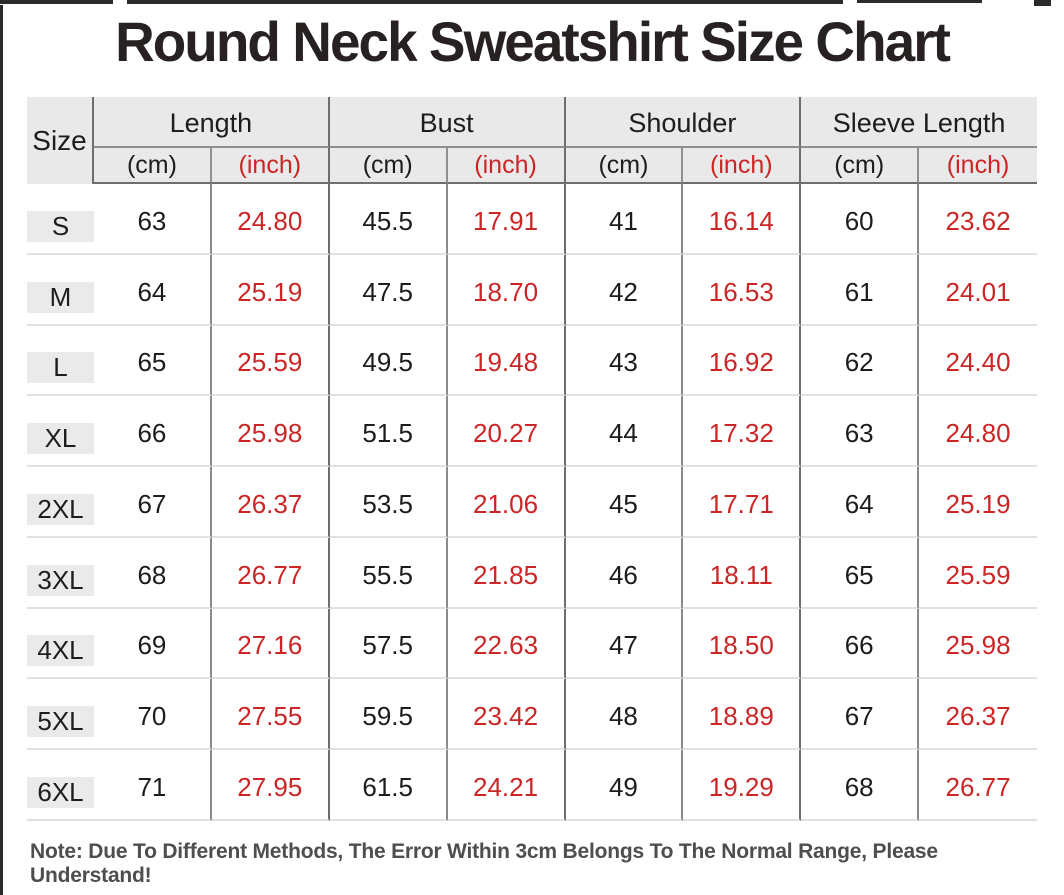 The width and height of the screenshot is (1064, 895). I want to click on measurement-cell-cm: 41, so click(624, 219).